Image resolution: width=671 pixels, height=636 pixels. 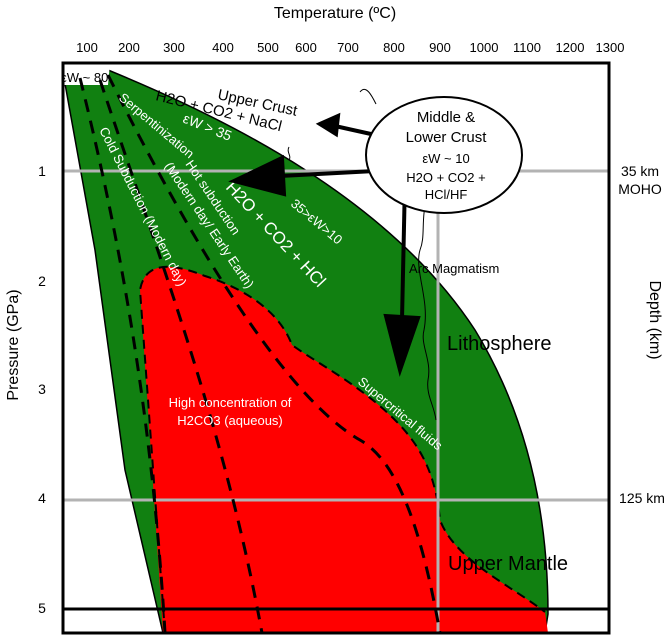 I want to click on middle-crust-ellipse, so click(x=444, y=155).